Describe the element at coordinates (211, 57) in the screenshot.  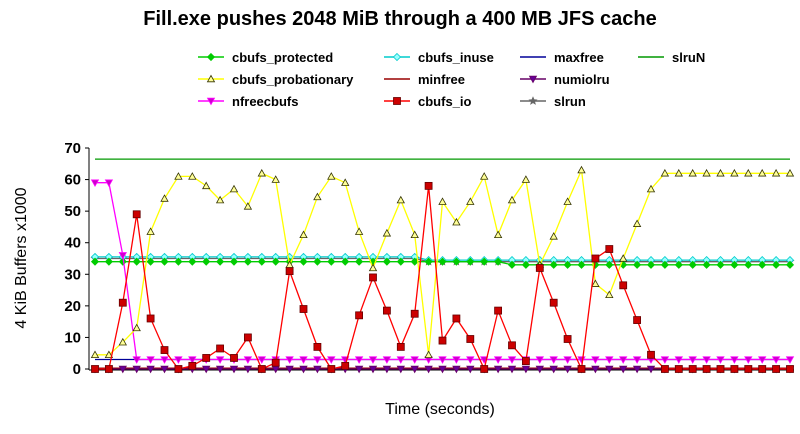
I see `legend-marker-cbufs-protected` at that location.